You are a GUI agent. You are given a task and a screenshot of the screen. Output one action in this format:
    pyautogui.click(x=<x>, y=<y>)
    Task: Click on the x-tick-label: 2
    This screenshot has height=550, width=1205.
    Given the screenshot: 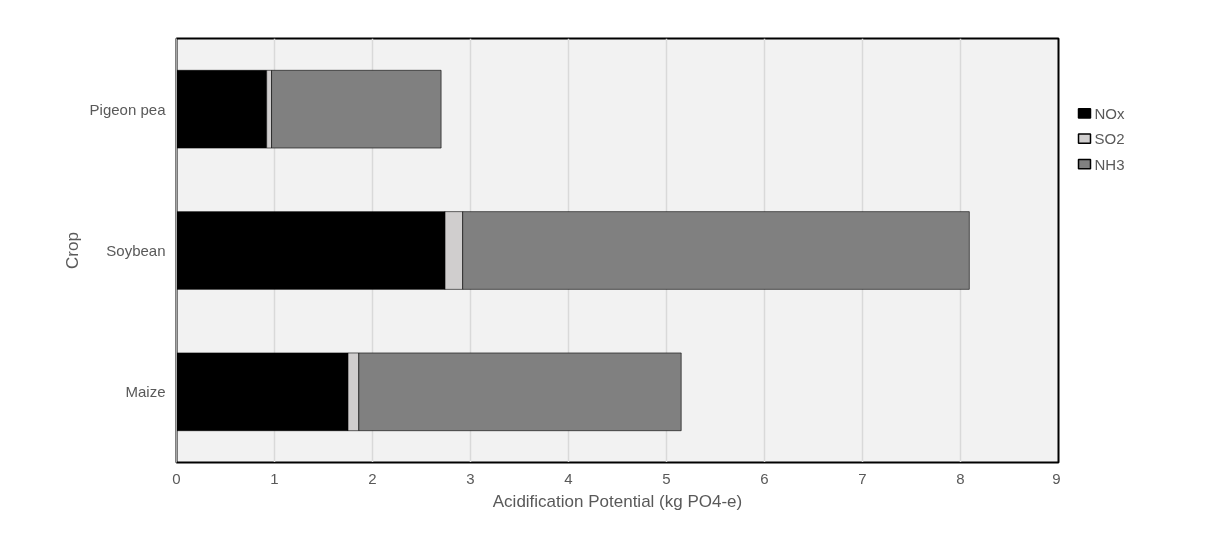 What is the action you would take?
    pyautogui.click(x=372, y=478)
    